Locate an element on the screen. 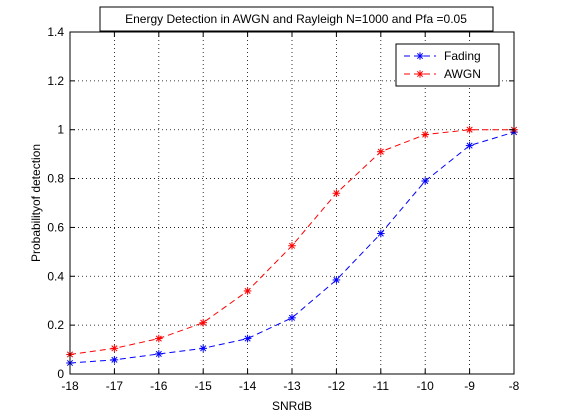  x-tick-label: -11 is located at coordinates (381, 386).